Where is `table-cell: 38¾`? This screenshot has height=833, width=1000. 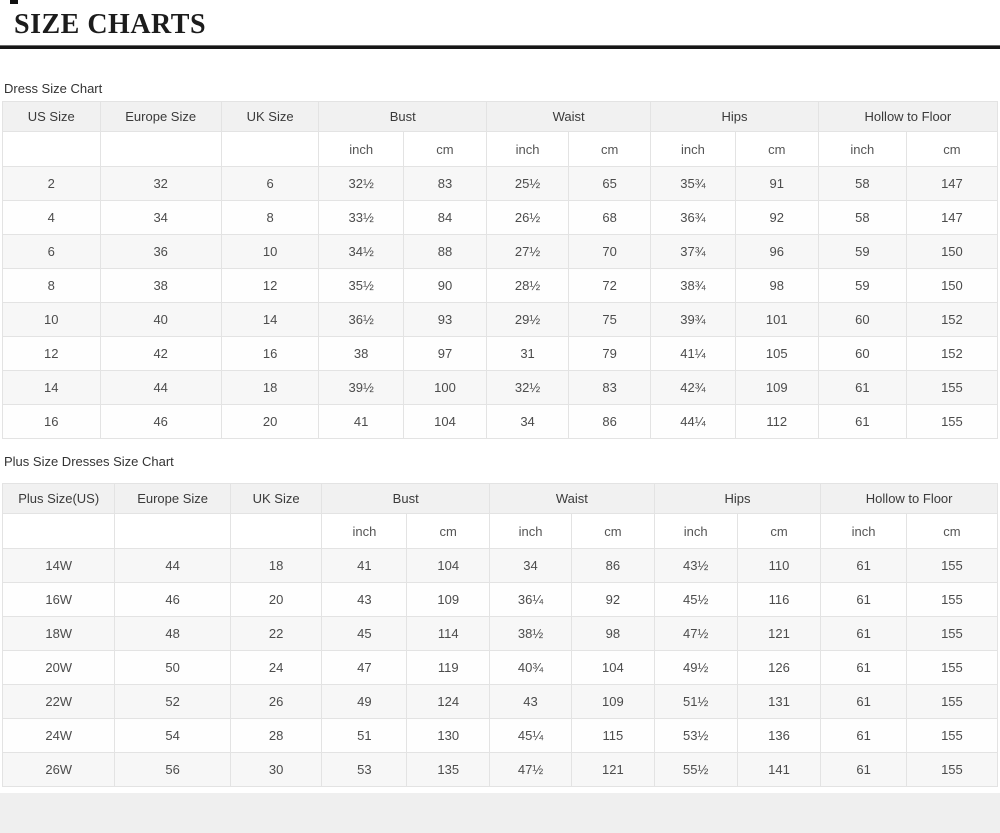 table-cell: 38¾ is located at coordinates (693, 285).